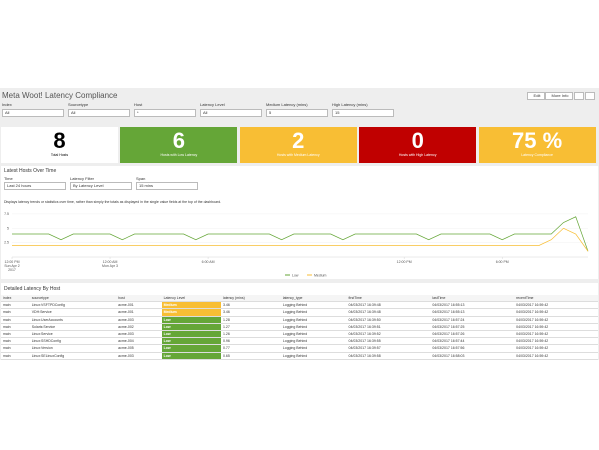  What do you see at coordinates (11, 266) in the screenshot?
I see `x-tick-label: 12:00 PM Sun Apr 2 2017` at bounding box center [11, 266].